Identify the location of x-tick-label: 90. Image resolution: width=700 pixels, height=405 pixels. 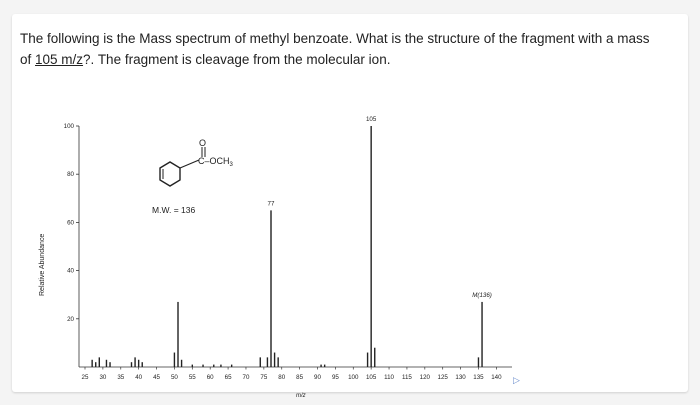
(317, 377).